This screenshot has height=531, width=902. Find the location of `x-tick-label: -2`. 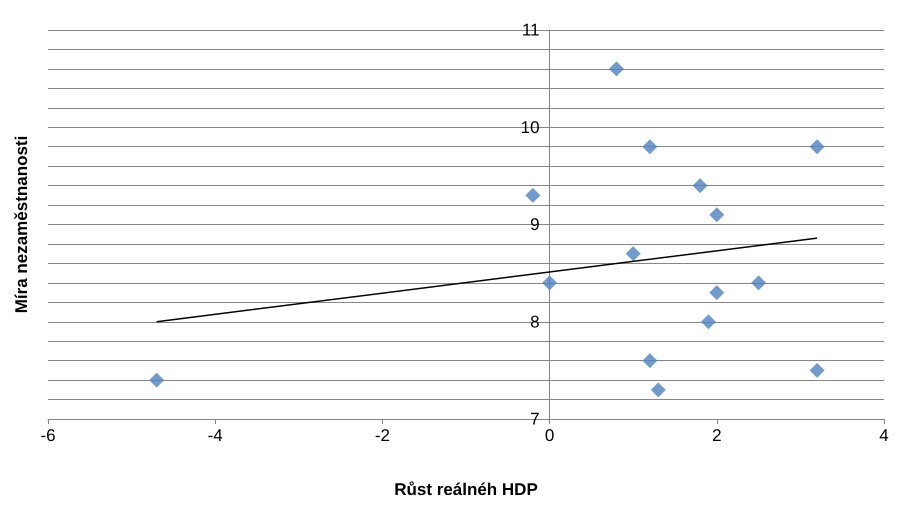

x-tick-label: -2 is located at coordinates (382, 435).